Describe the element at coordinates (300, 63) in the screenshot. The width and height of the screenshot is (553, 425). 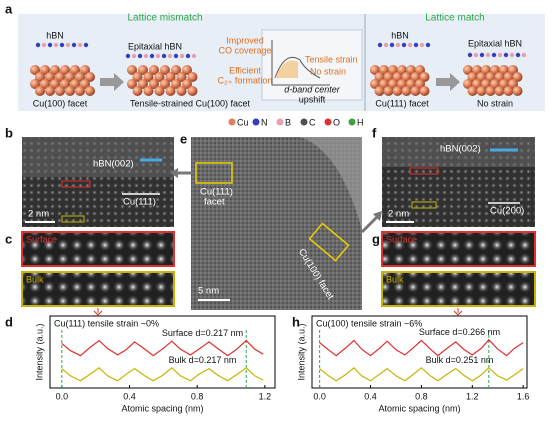
I see `dband-sketch` at that location.